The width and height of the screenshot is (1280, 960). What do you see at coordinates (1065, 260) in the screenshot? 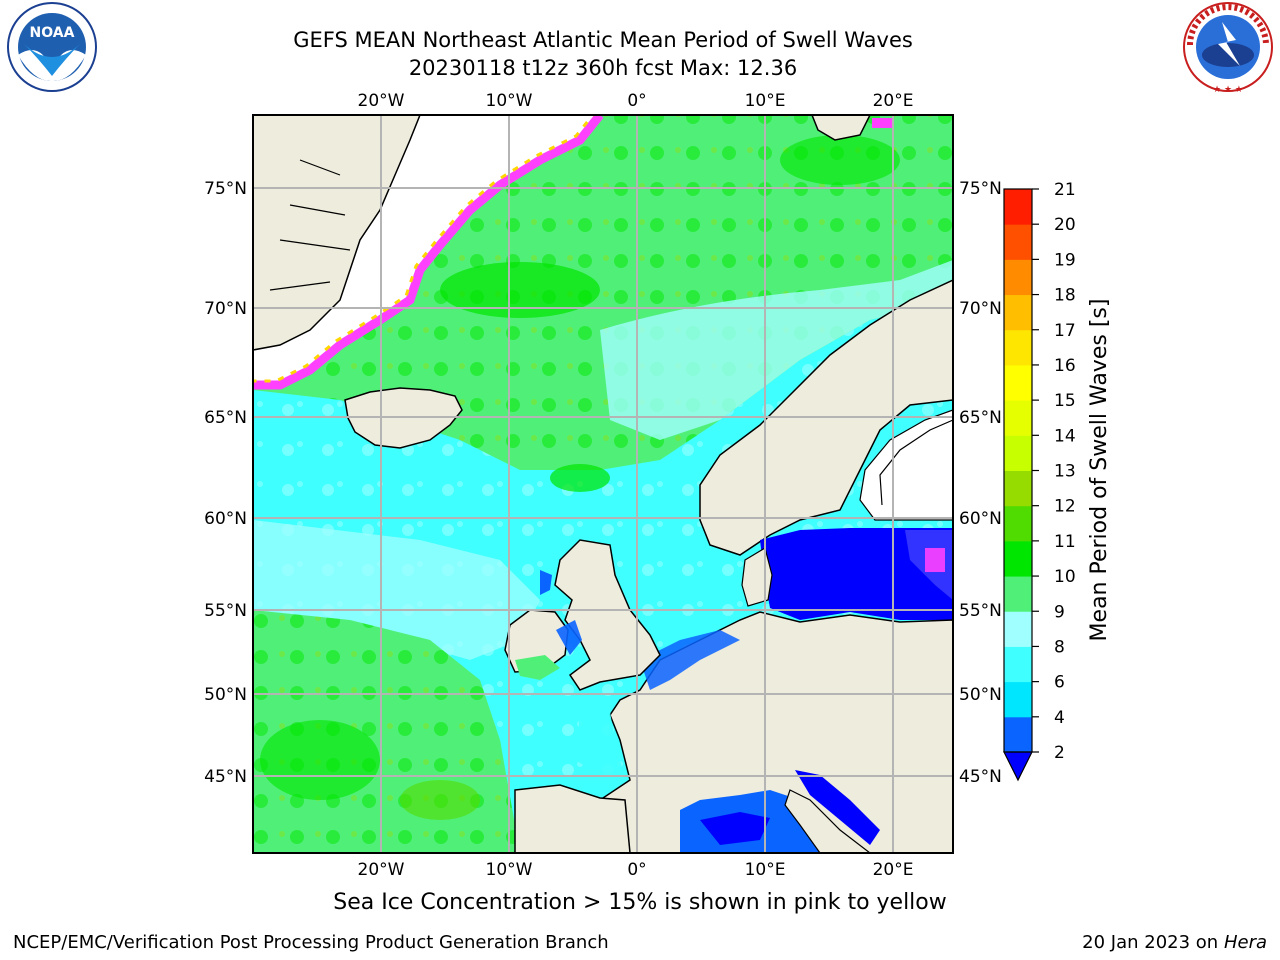
I see `colorbar-tick: 19` at bounding box center [1065, 260].